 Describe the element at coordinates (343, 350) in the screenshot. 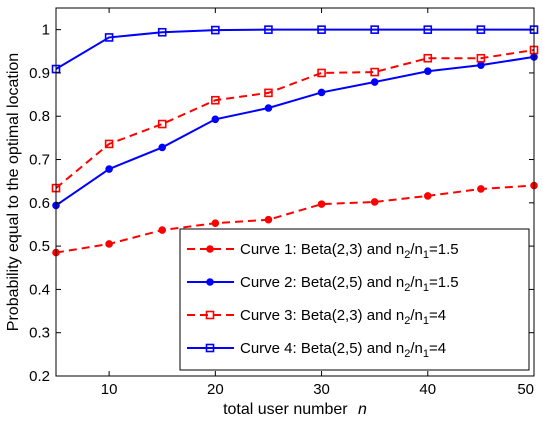

I see `legend-label-4: Curve 4: Beta(2,5) and n2/n1=4` at that location.